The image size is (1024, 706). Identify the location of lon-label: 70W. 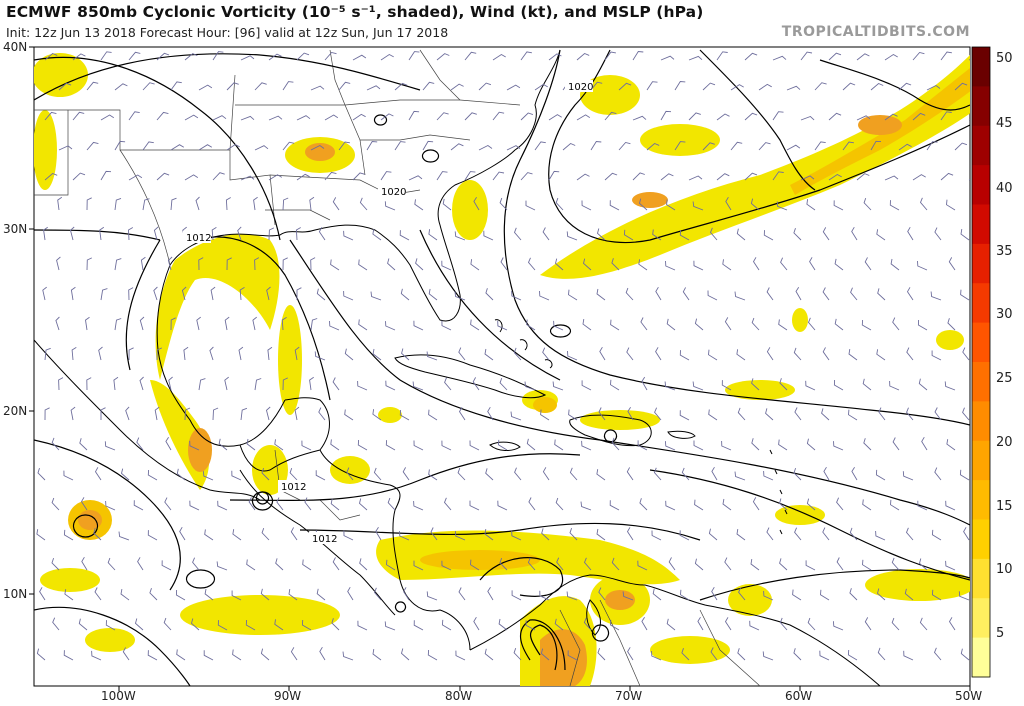
(629, 696).